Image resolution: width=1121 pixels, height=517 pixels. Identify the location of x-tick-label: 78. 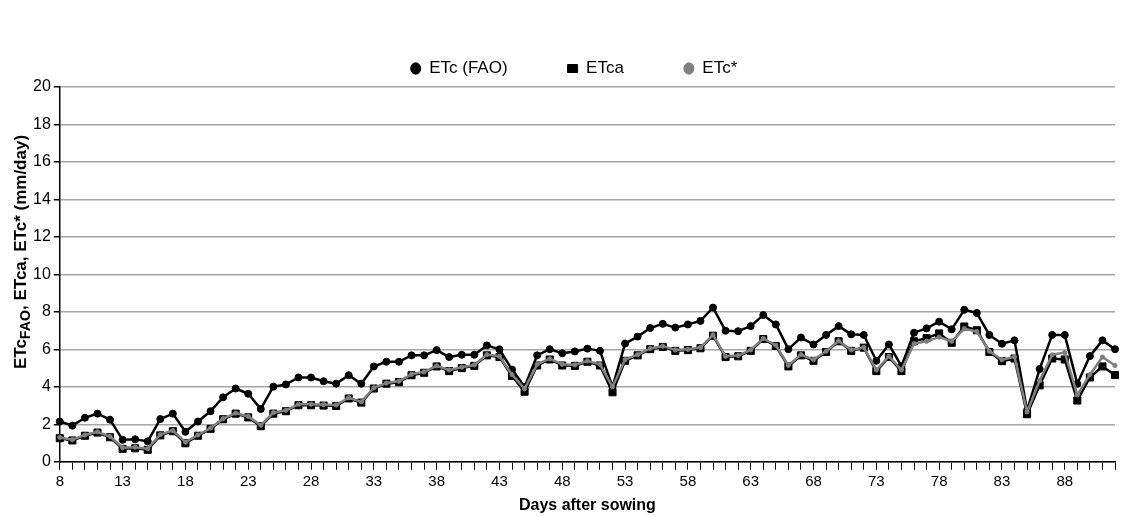
(939, 480).